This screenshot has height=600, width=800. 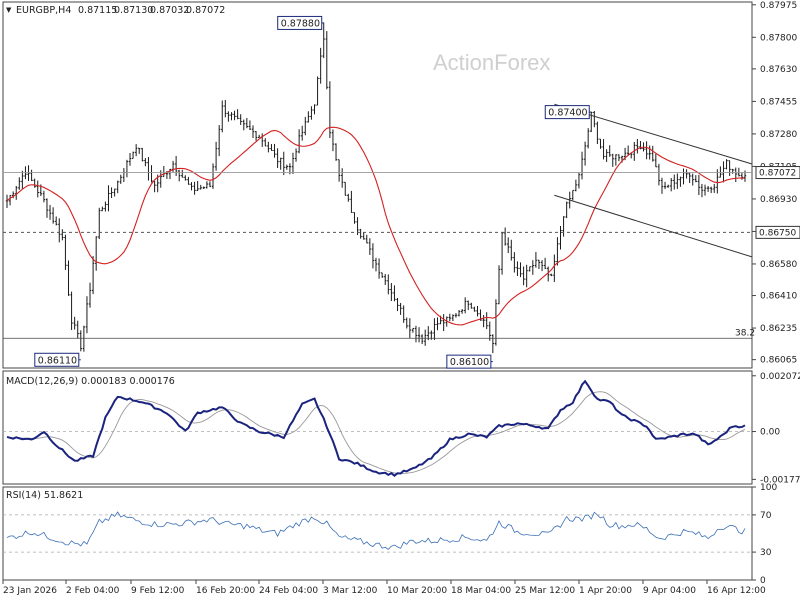 I want to click on macd-tick-label: 0.002072, so click(x=780, y=377).